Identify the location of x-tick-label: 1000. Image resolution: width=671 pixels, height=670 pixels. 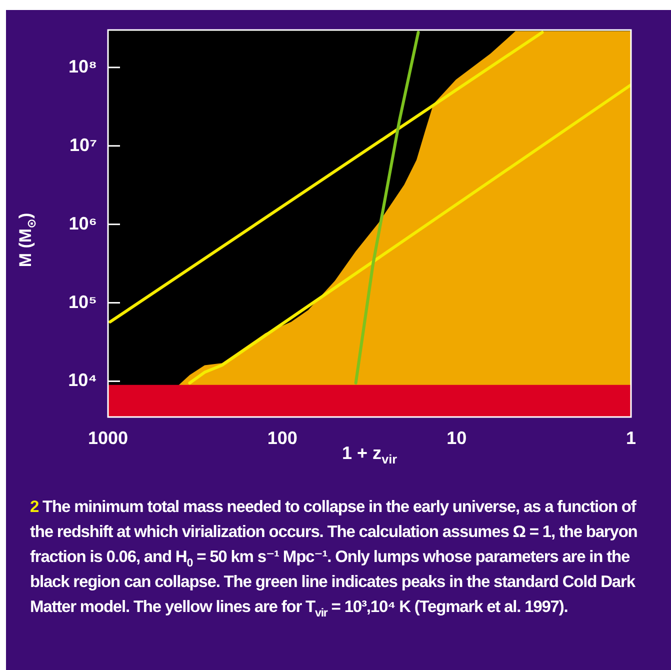
(108, 438).